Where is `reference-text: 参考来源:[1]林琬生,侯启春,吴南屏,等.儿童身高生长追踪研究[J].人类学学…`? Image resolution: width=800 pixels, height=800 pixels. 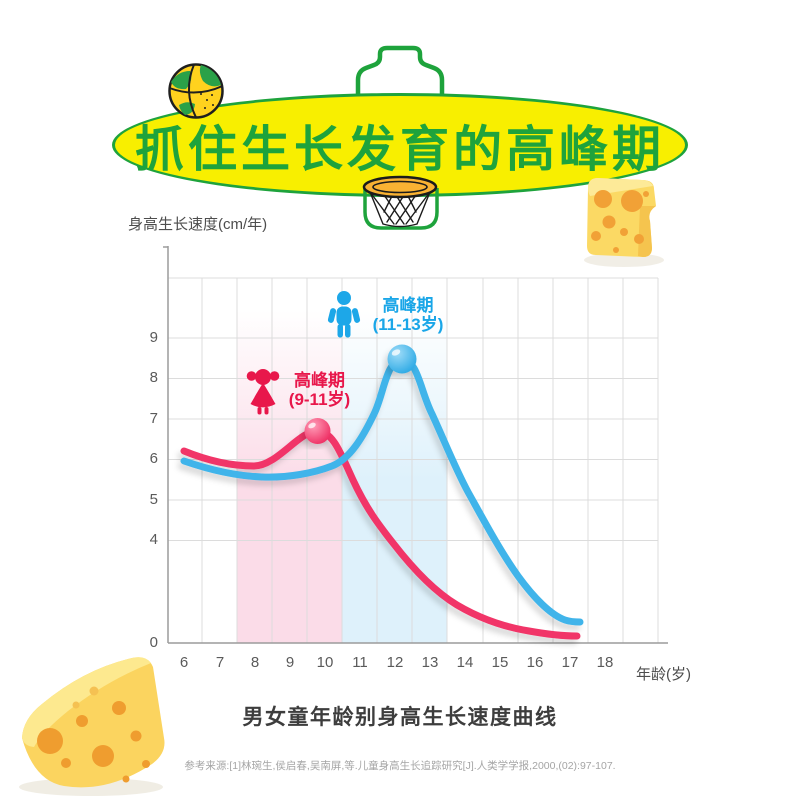
reference-text: 参考来源:[1]林琬生,侯启春,吴南屏,等.儿童身高生长追踪研究[J].人类学学… is located at coordinates (400, 766).